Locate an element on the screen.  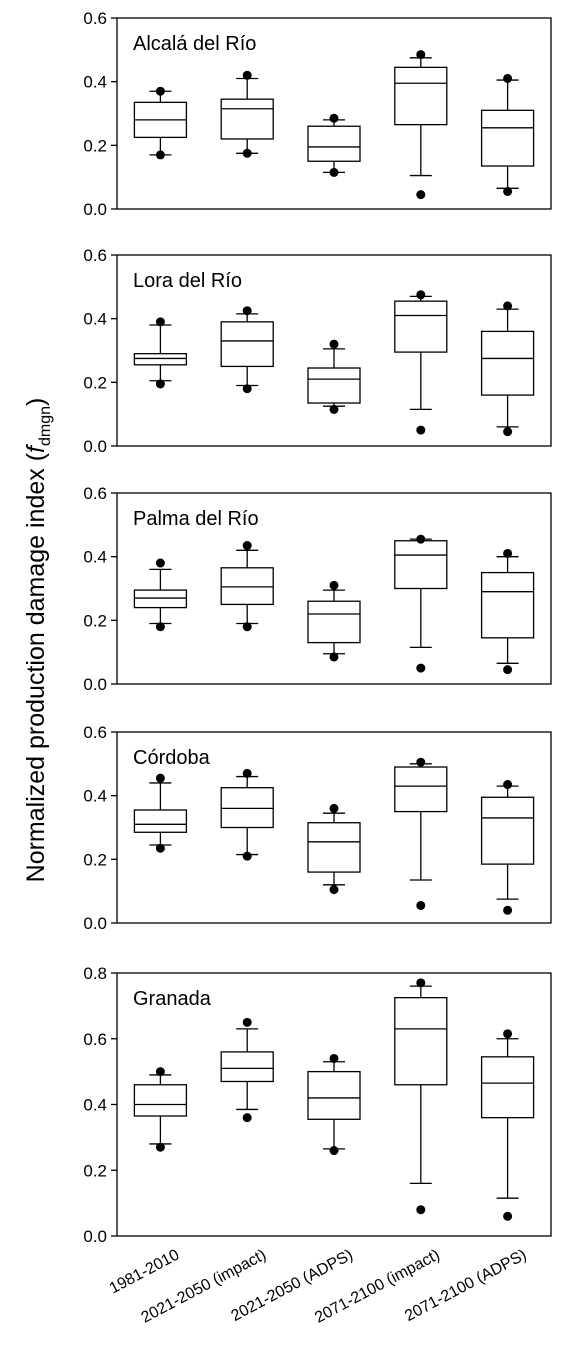
panel-title: Alcalá del Río is located at coordinates (194, 44).